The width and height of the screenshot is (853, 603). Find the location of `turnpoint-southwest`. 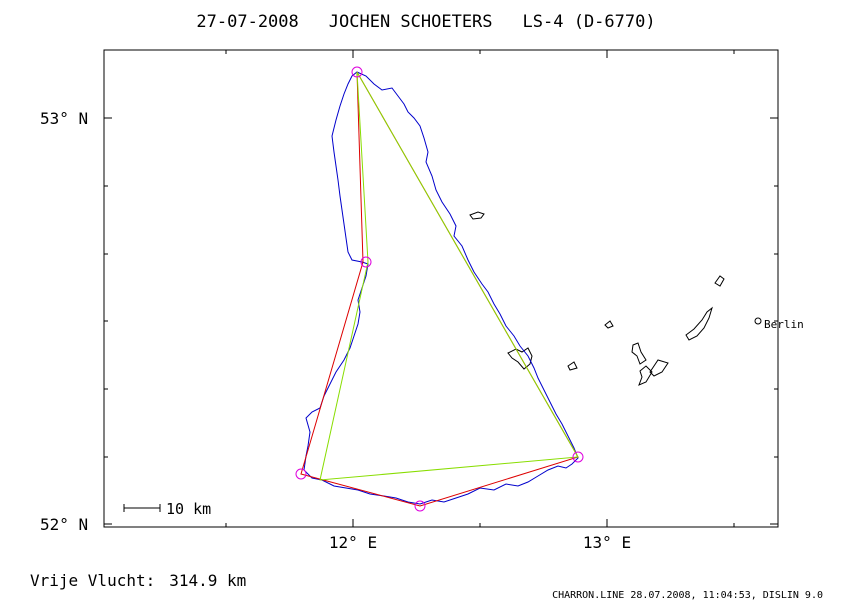

turnpoint-southwest is located at coordinates (301, 474).